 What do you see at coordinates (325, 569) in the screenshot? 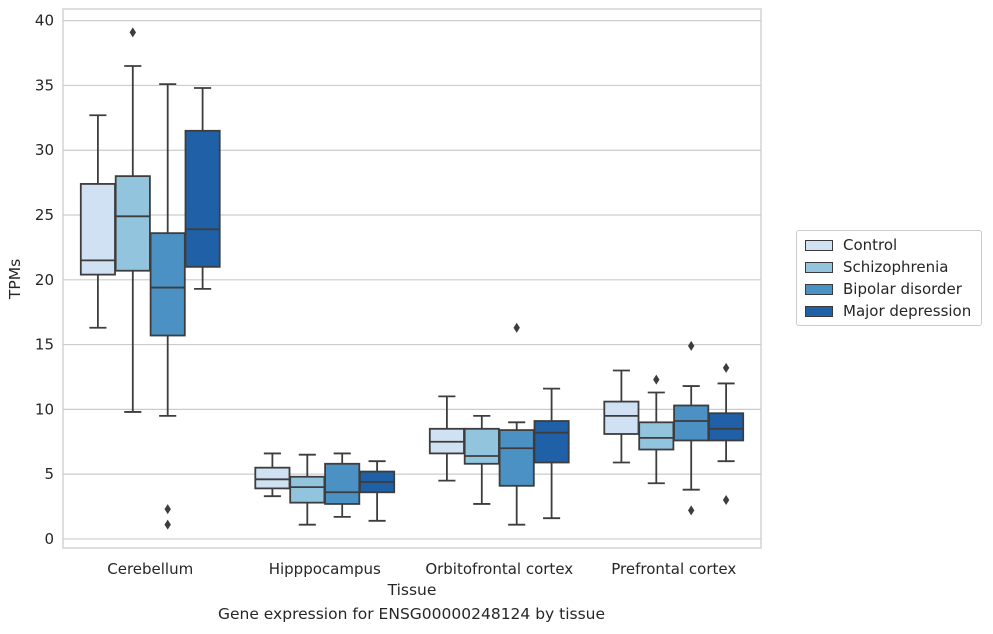
I see `x-tick-label: Hipppocampus` at bounding box center [325, 569].